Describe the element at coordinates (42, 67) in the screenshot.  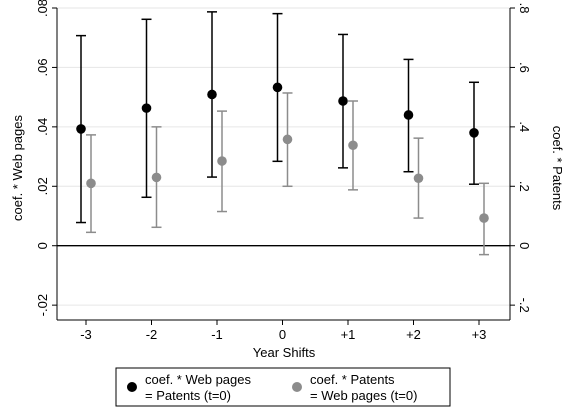
I see `left-tick-label-4: .06` at that location.